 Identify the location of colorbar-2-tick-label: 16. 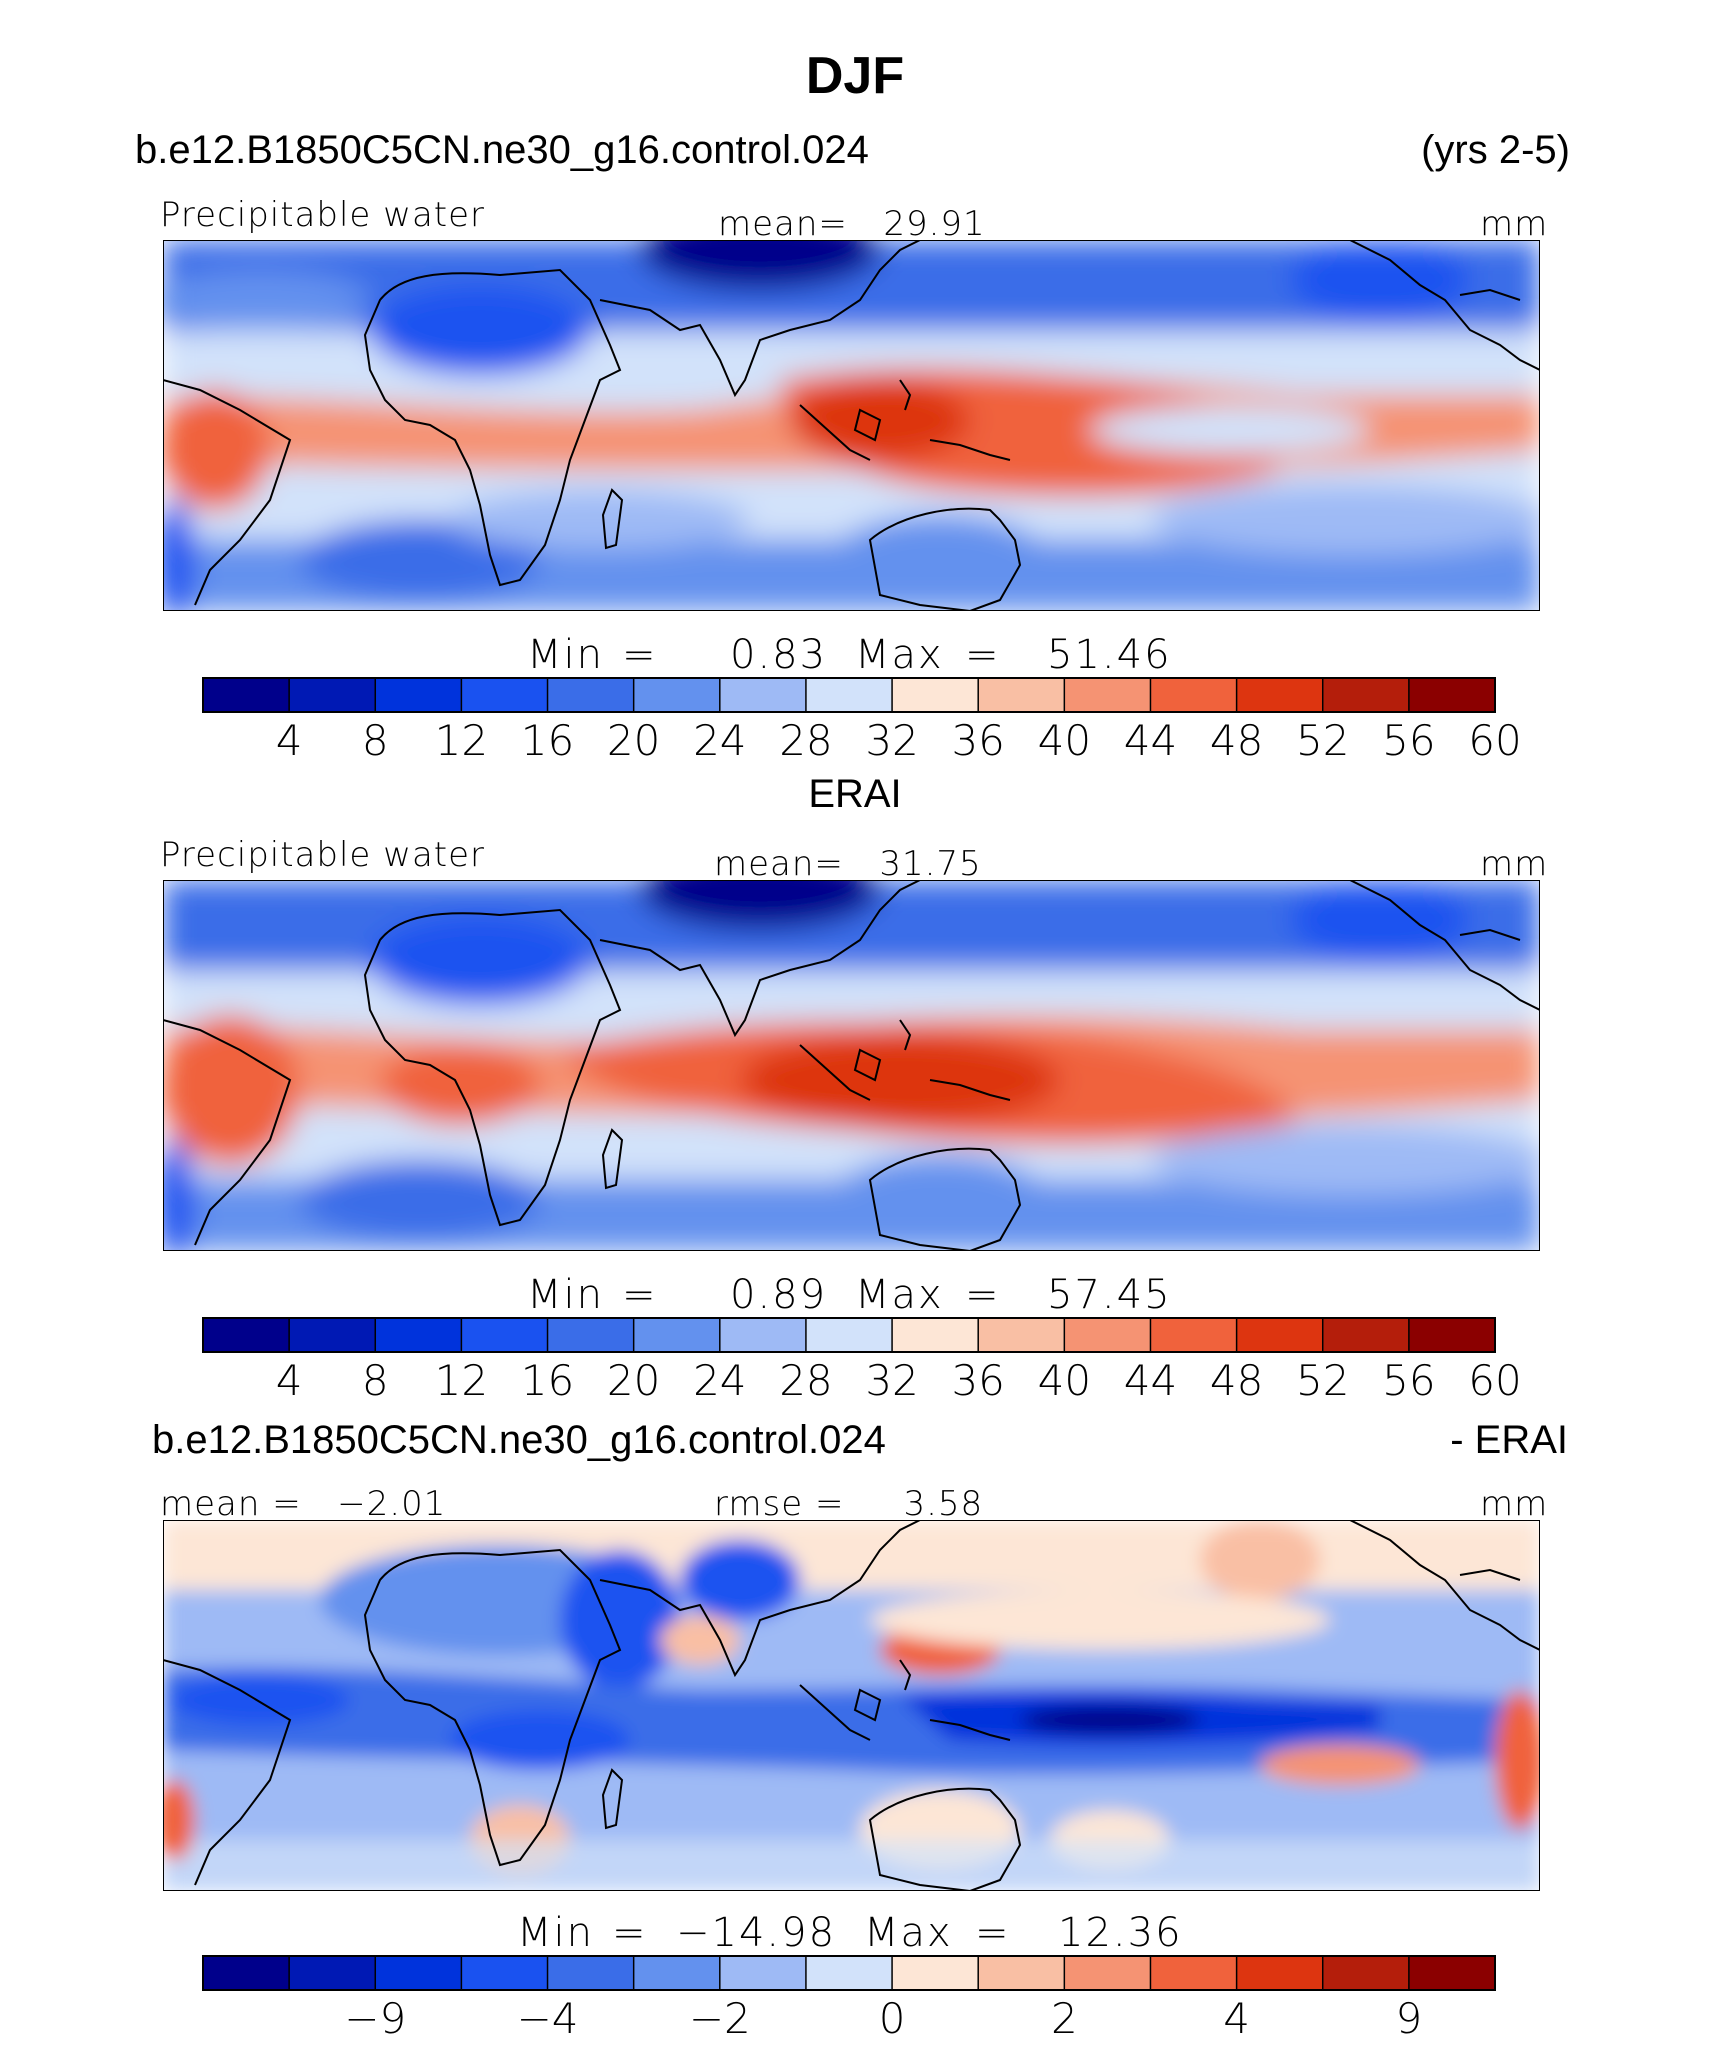
(547, 1380).